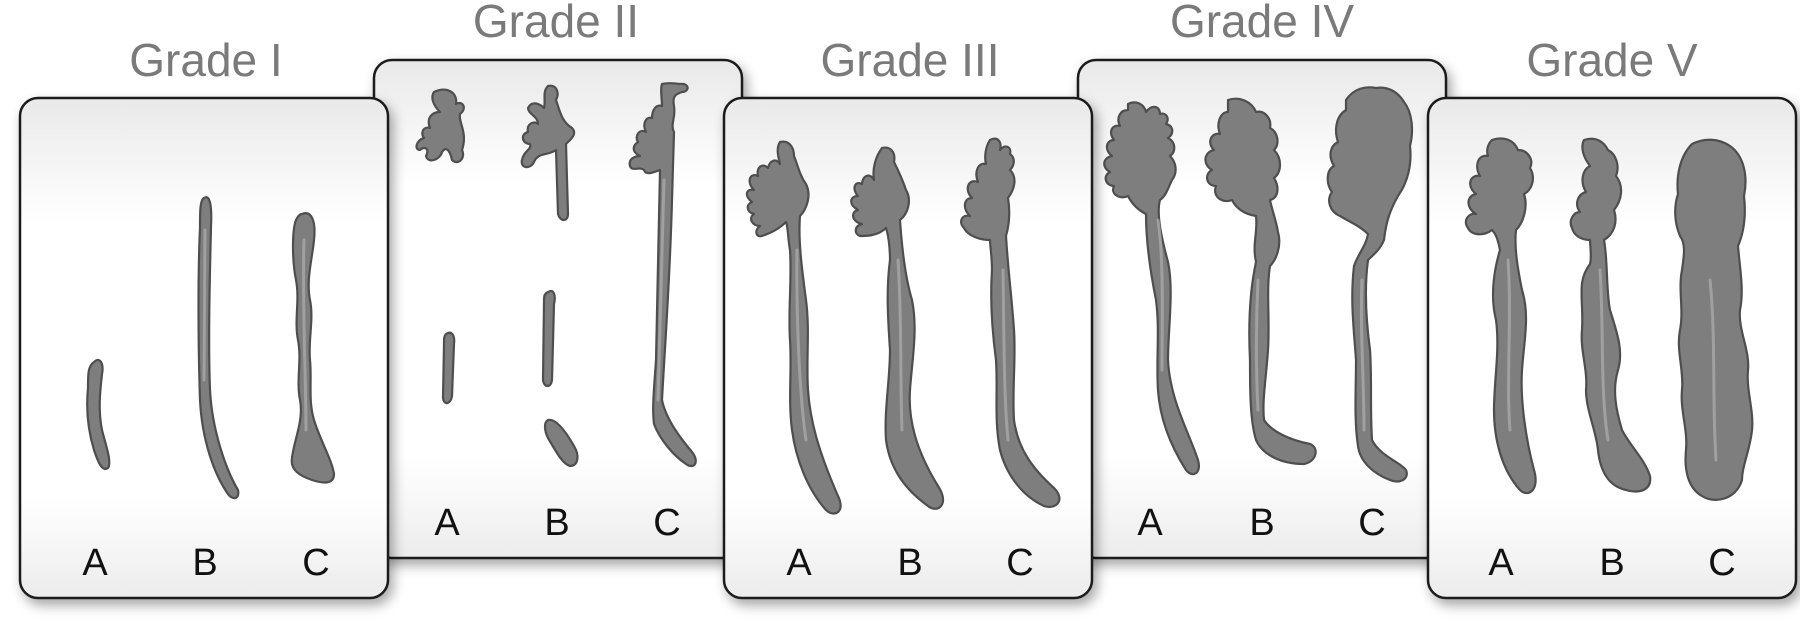 Image resolution: width=1800 pixels, height=622 pixels. Describe the element at coordinates (313, 348) in the screenshot. I see `grade-1-specimen-c` at that location.